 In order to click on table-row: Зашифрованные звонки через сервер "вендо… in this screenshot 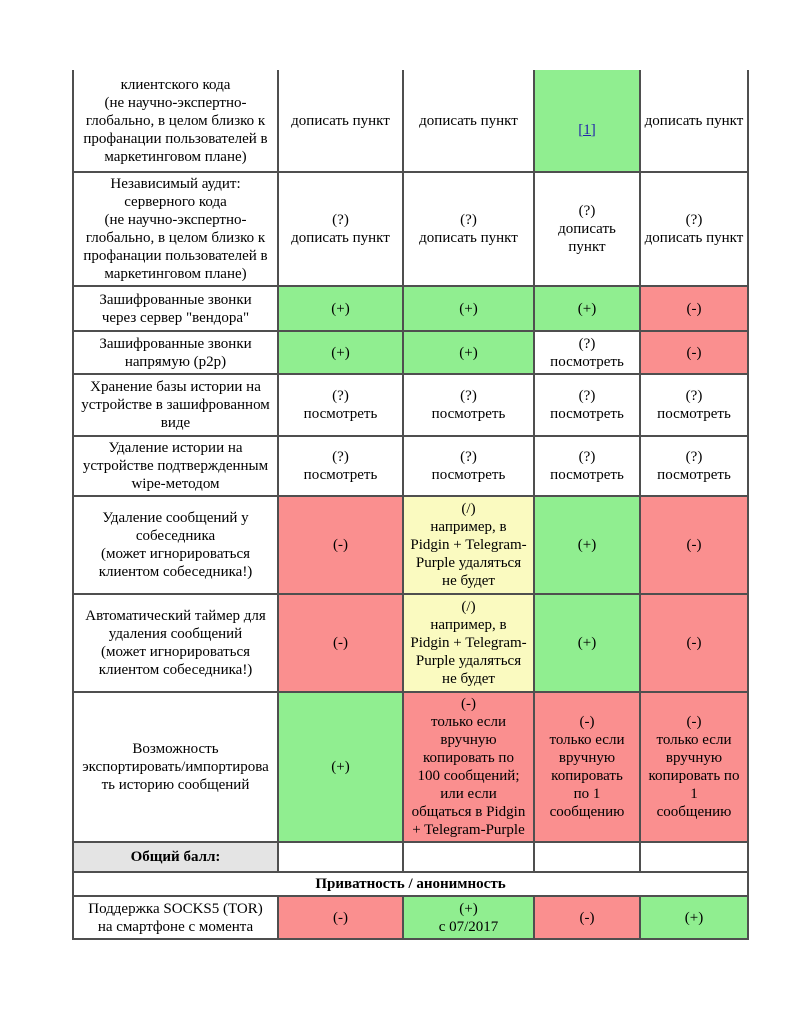, I will do `click(410, 308)`.